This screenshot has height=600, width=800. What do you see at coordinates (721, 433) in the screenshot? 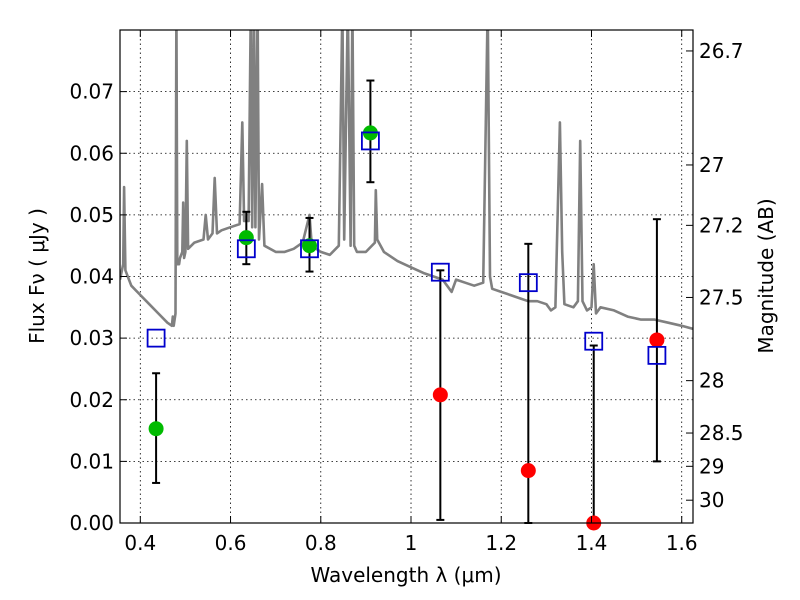
I see `y2-tick-label: 28.5` at bounding box center [721, 433].